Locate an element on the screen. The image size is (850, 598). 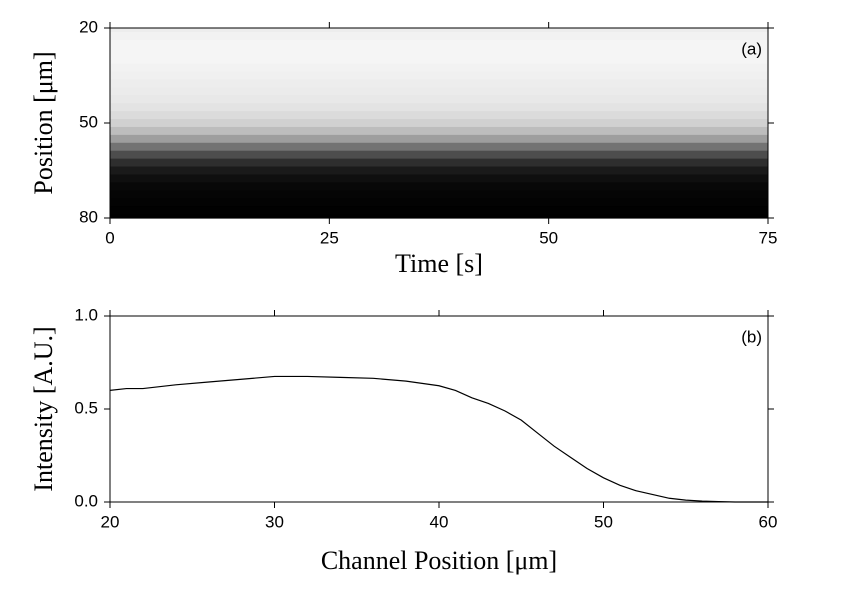
x-tick-label: 75 is located at coordinates (768, 237).